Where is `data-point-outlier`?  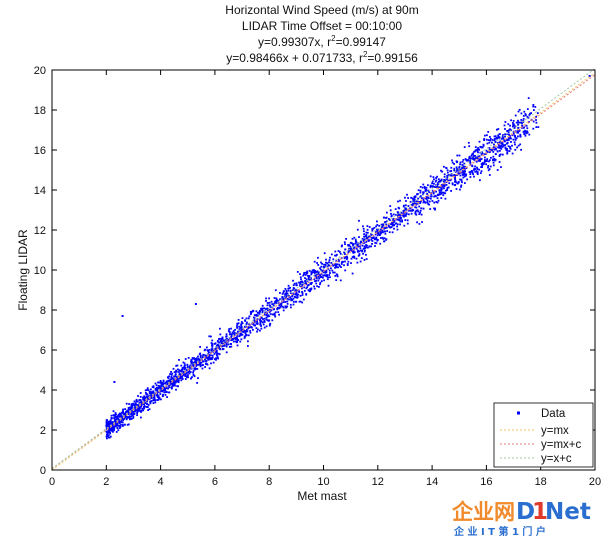 data-point-outlier is located at coordinates (195, 304).